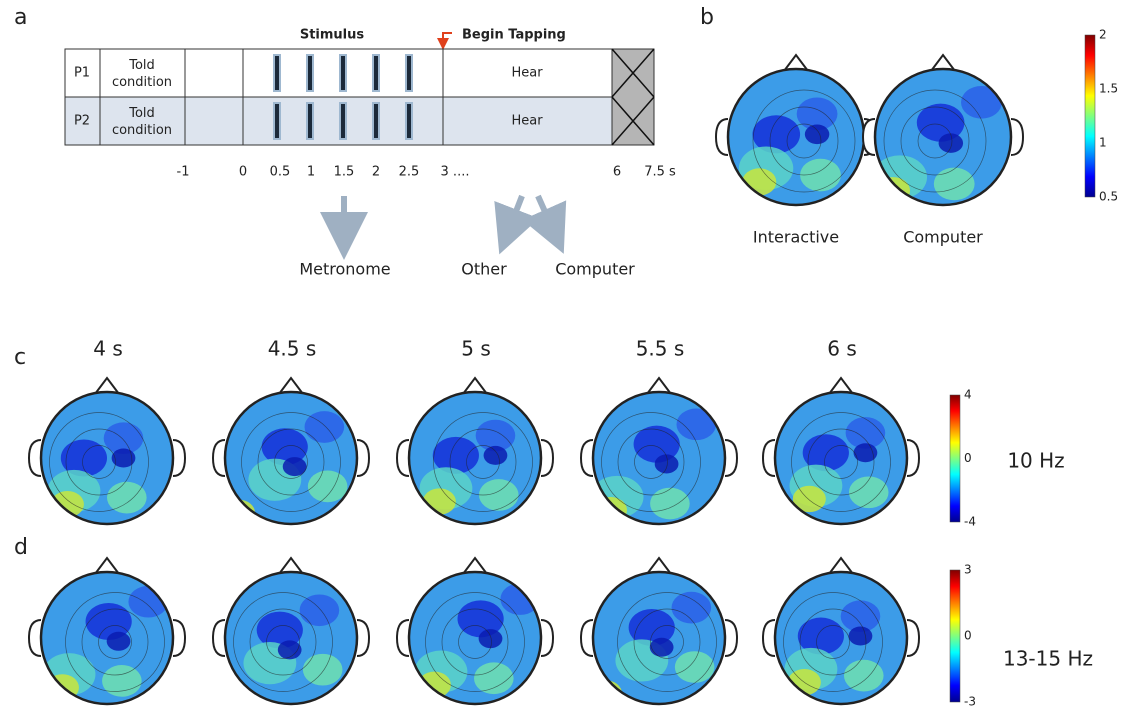 The image size is (1123, 706). I want to click on colorbar-tick: 4, so click(968, 395).